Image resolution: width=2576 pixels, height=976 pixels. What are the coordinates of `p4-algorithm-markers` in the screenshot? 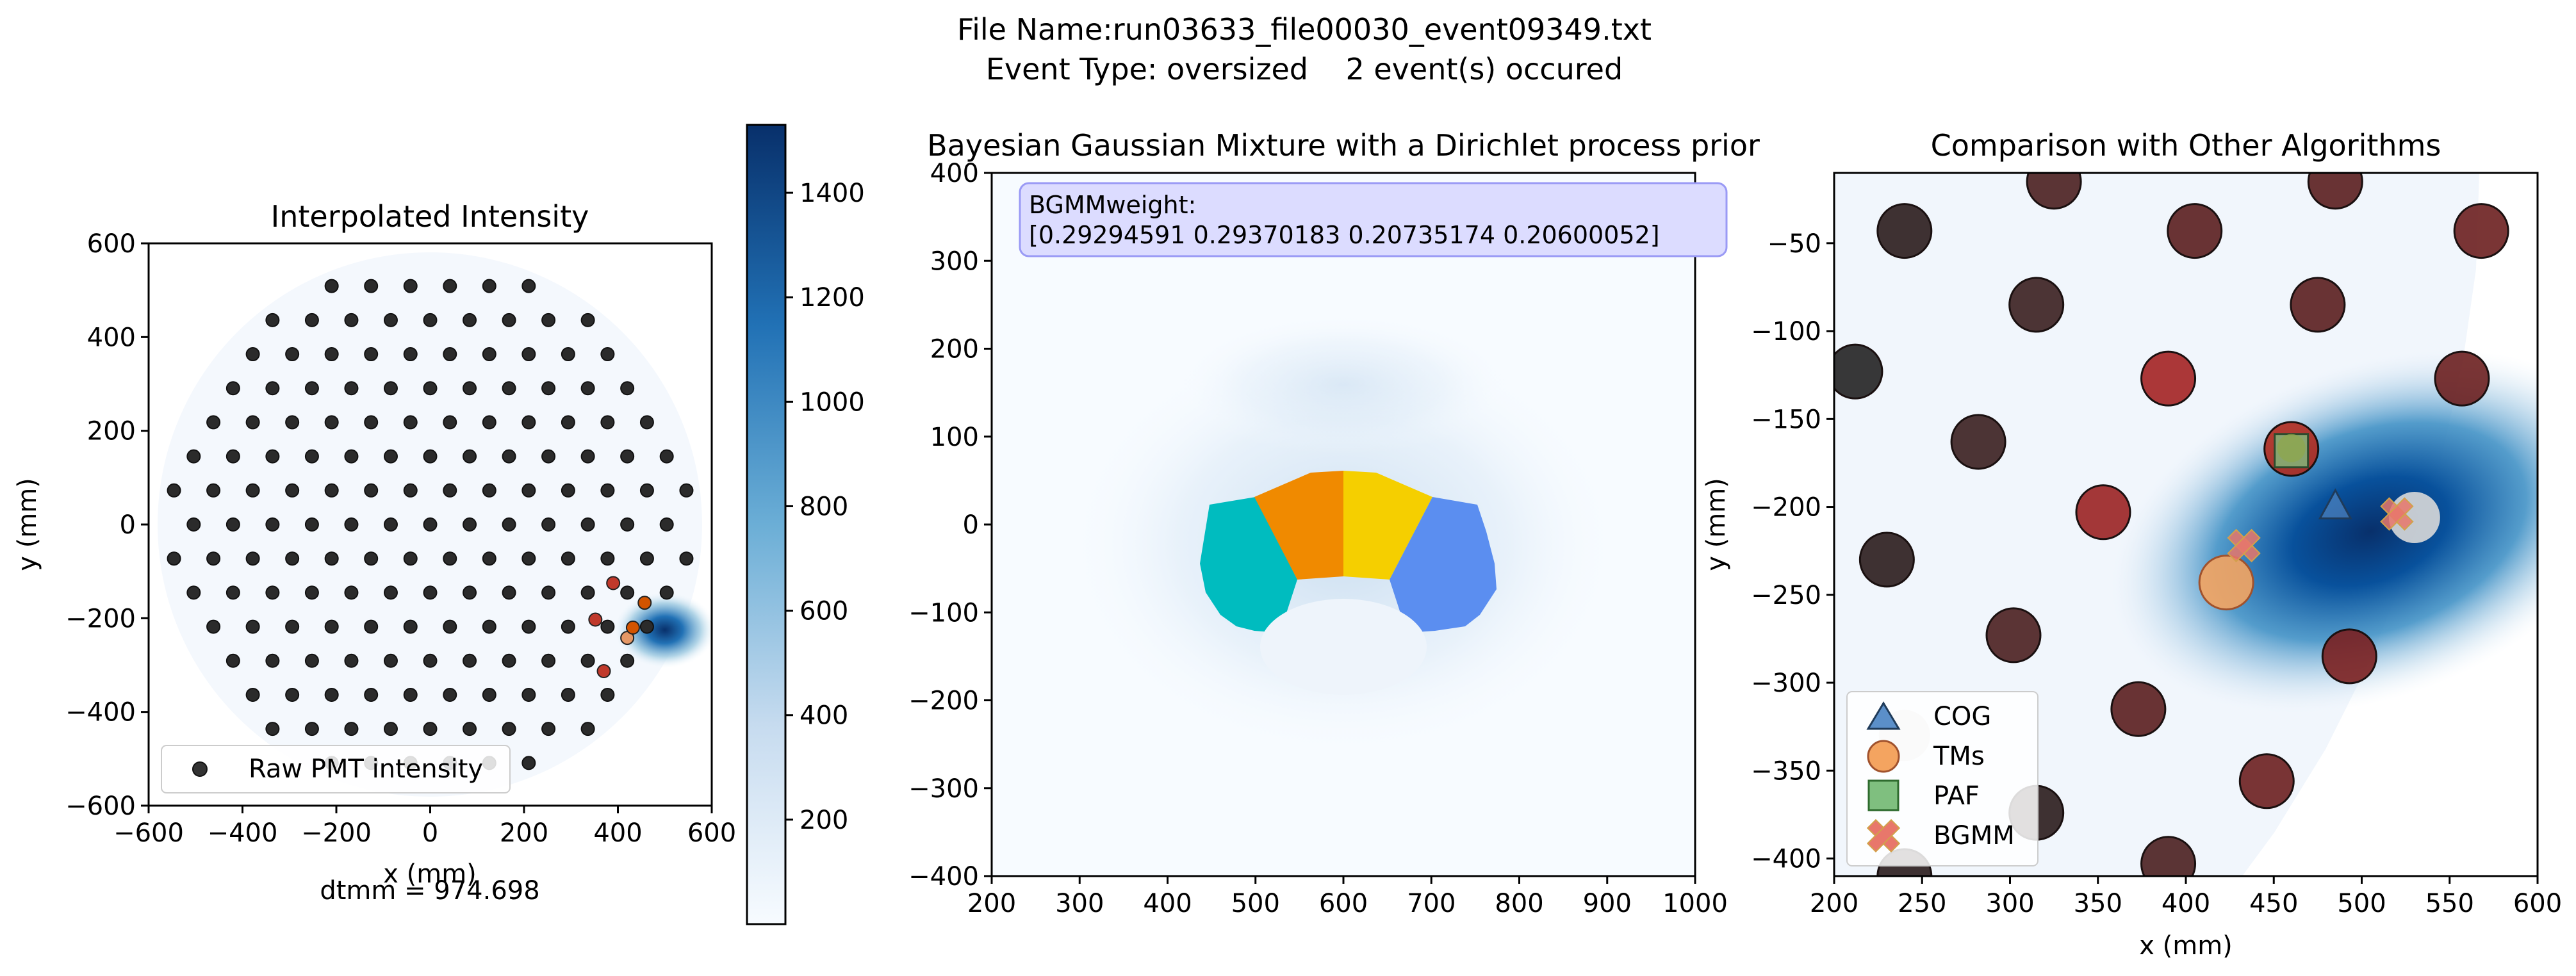 It's located at (2306, 522).